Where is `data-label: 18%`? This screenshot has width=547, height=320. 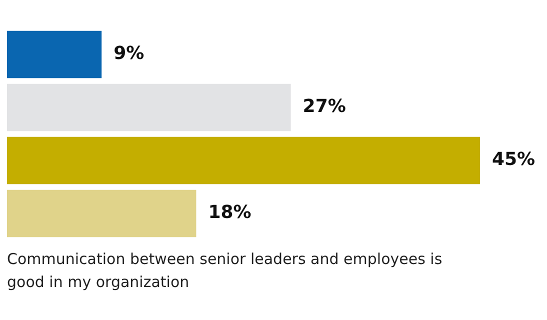 data-label: 18% is located at coordinates (230, 213).